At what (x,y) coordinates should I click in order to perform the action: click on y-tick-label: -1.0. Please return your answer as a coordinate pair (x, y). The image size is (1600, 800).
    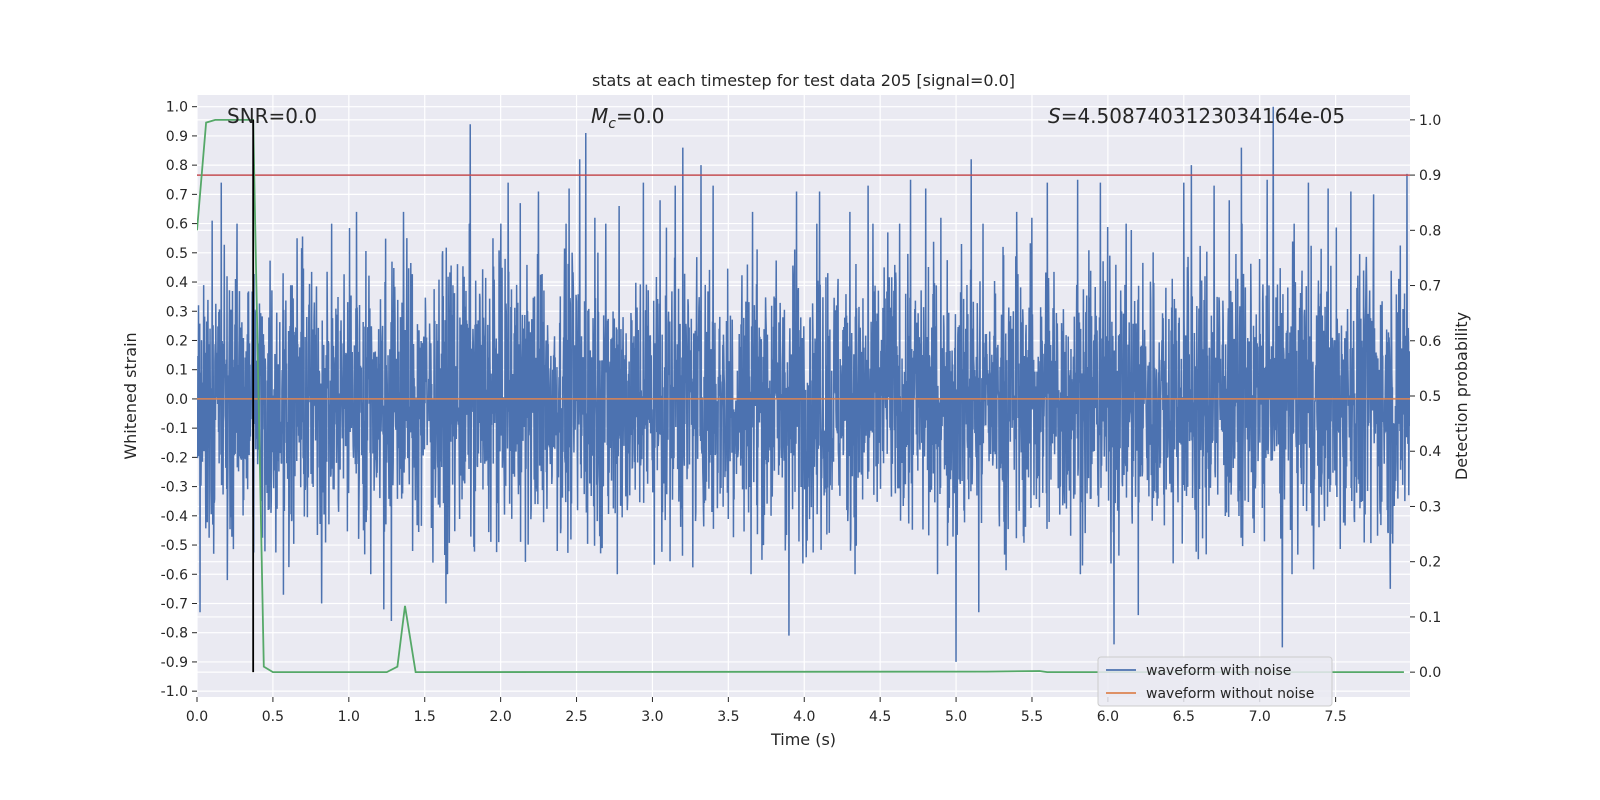
    Looking at the image, I should click on (174, 692).